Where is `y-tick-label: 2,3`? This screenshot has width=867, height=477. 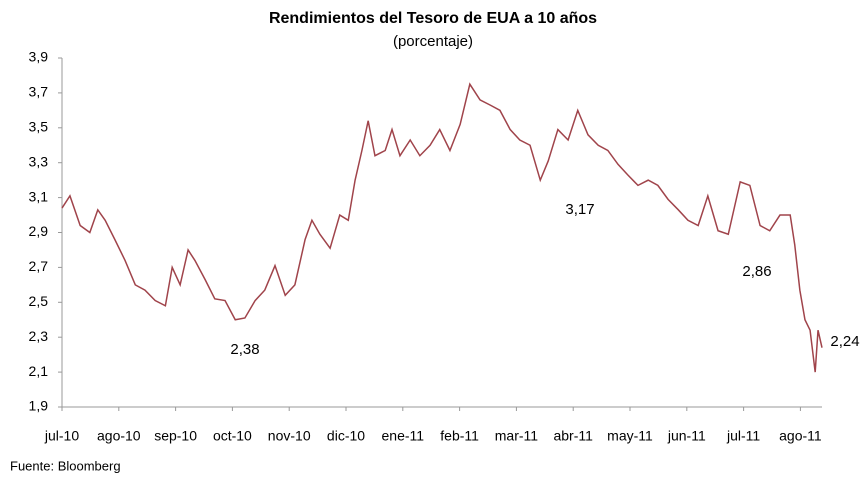
y-tick-label: 2,3 is located at coordinates (39, 336).